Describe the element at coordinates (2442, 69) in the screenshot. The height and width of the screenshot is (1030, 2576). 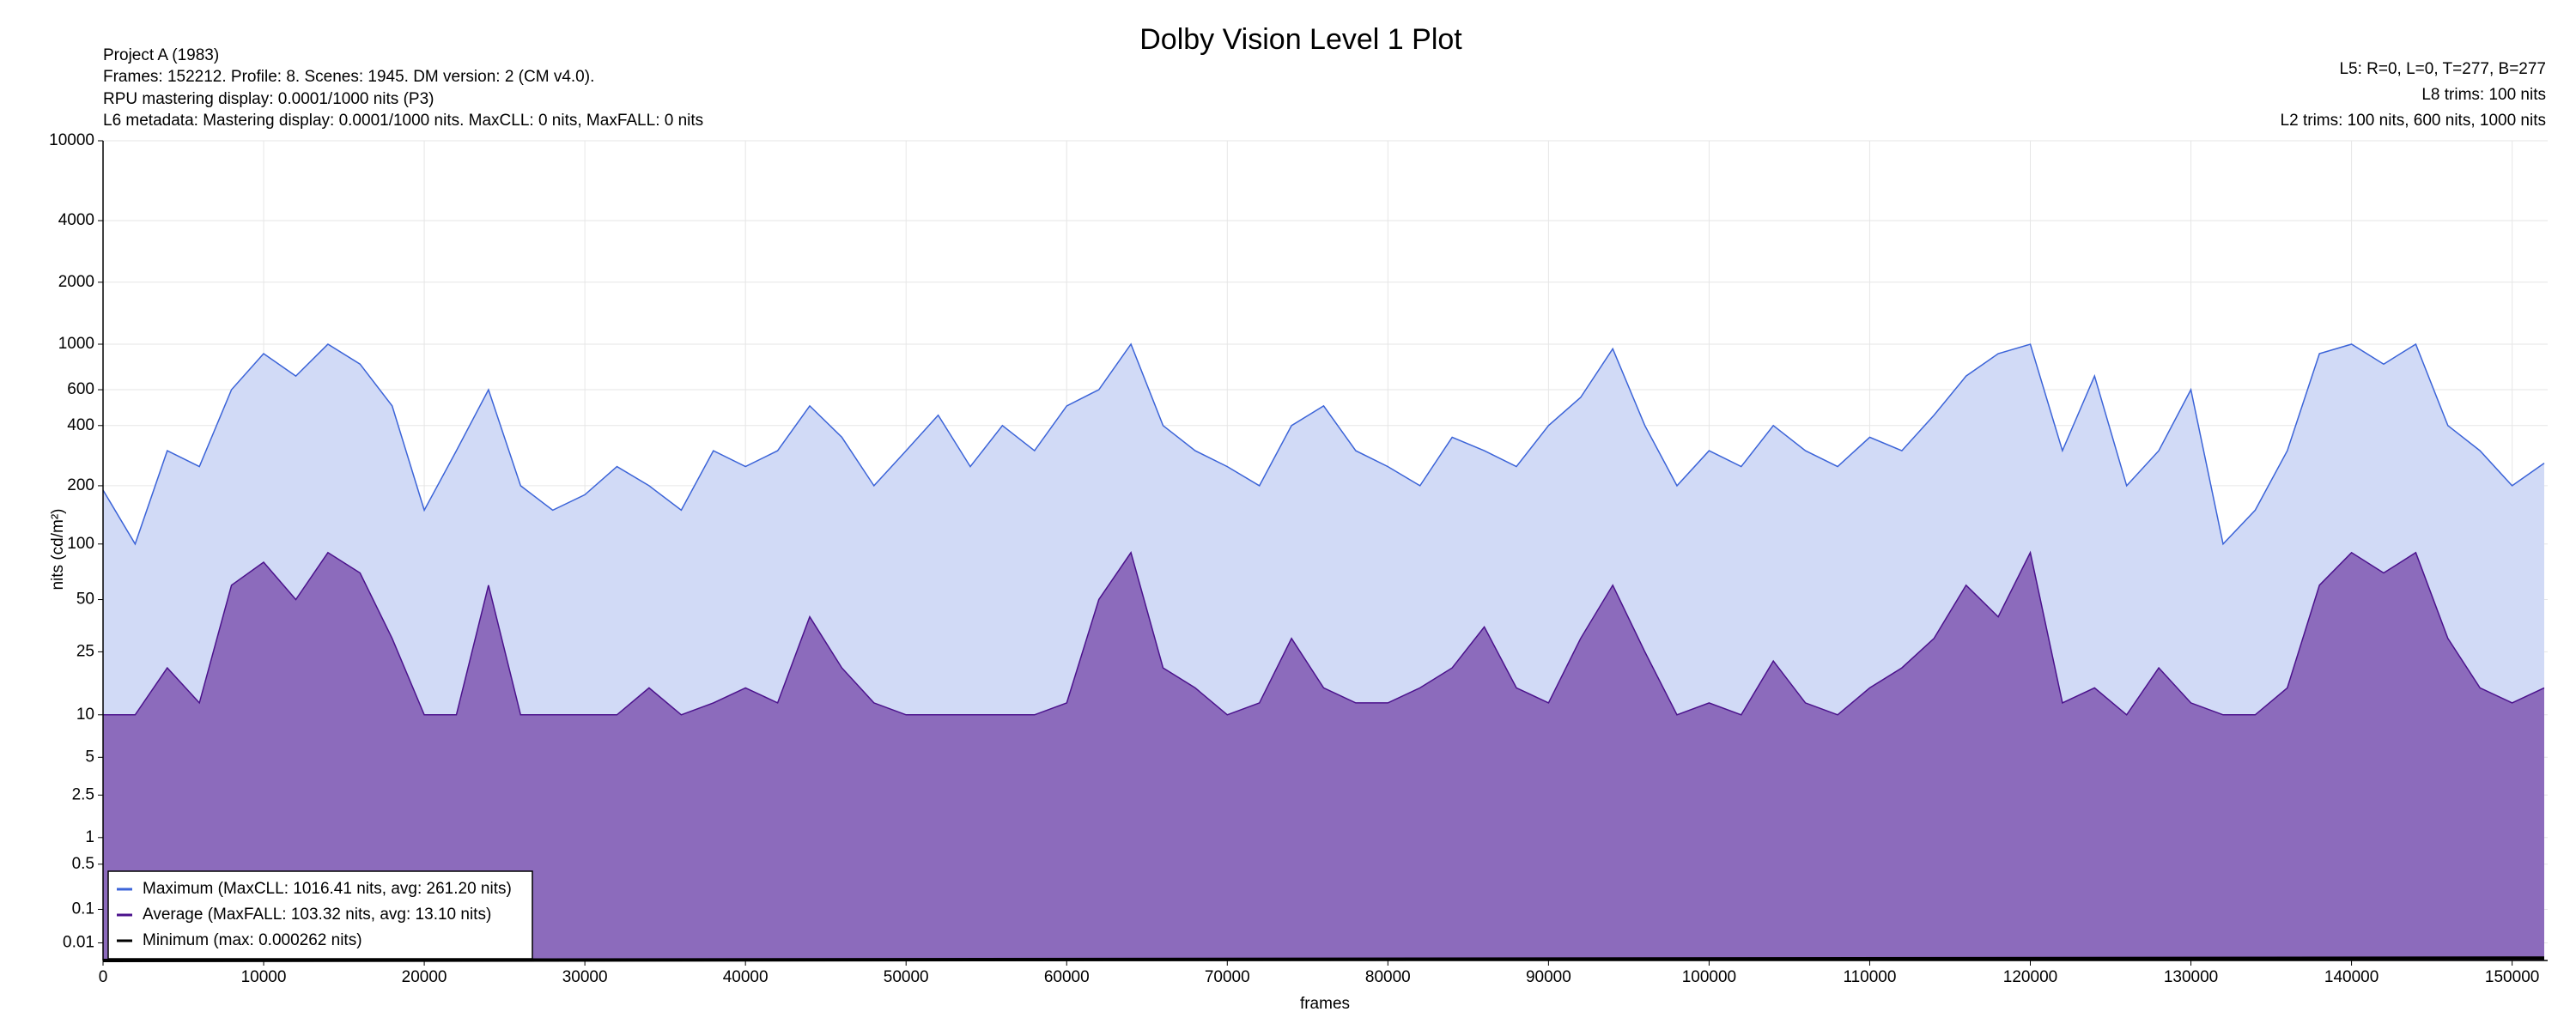
I see `info-line: L5: R=0, L=0, T=277, B=277` at that location.